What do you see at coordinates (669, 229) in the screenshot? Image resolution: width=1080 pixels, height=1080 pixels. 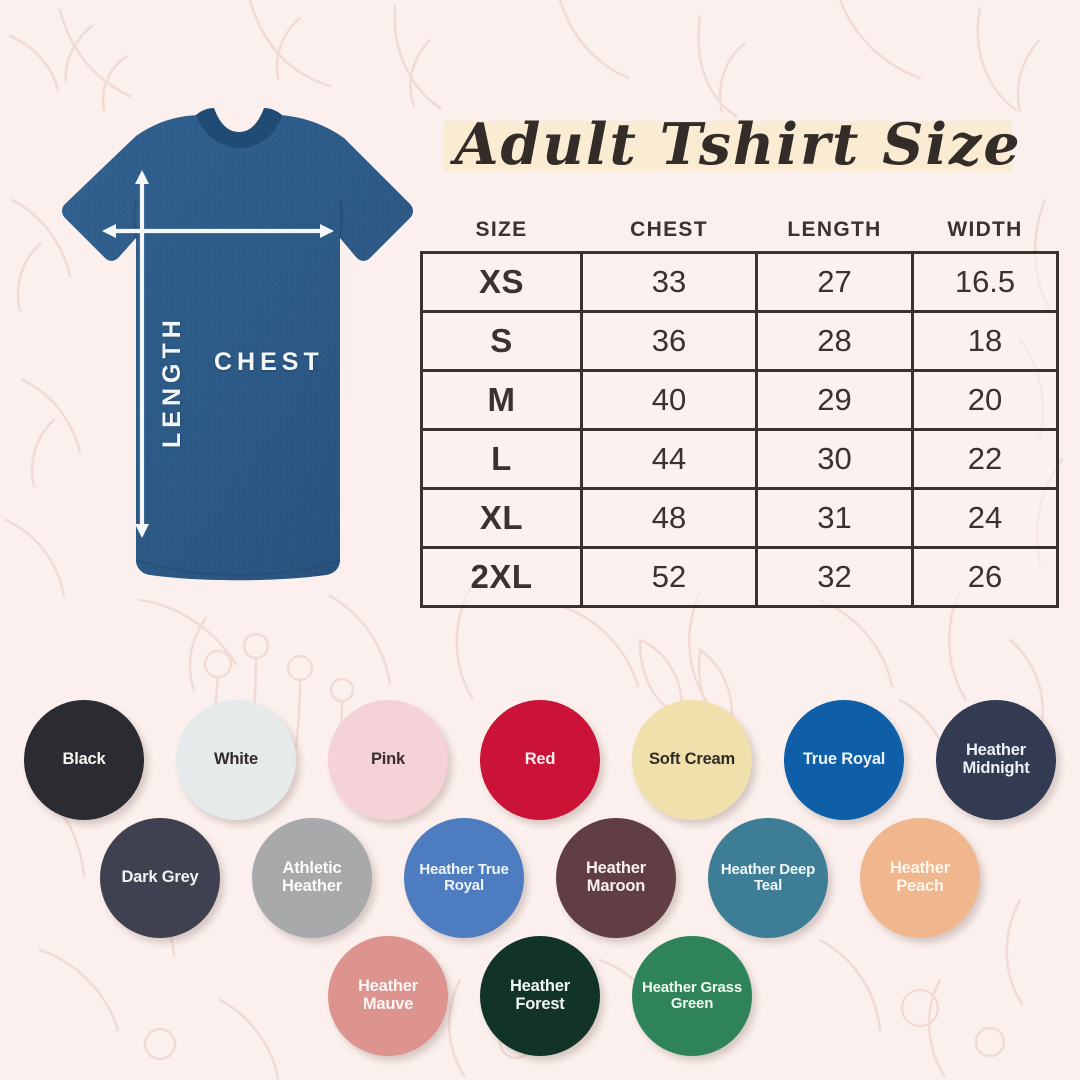 I see `column-header-chest: CHEST` at bounding box center [669, 229].